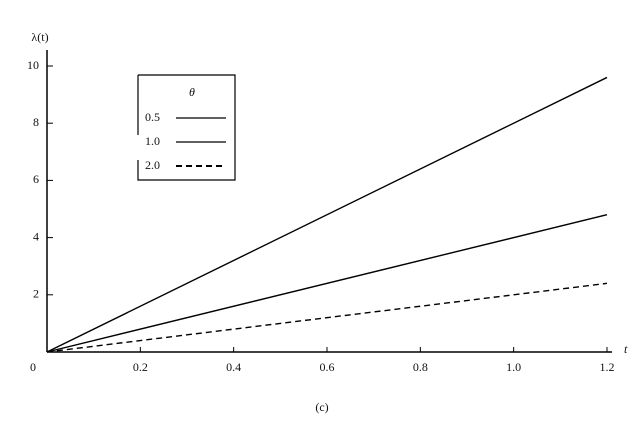 The width and height of the screenshot is (641, 422). Describe the element at coordinates (327, 367) in the screenshot. I see `x-tick-label: 0.6` at that location.